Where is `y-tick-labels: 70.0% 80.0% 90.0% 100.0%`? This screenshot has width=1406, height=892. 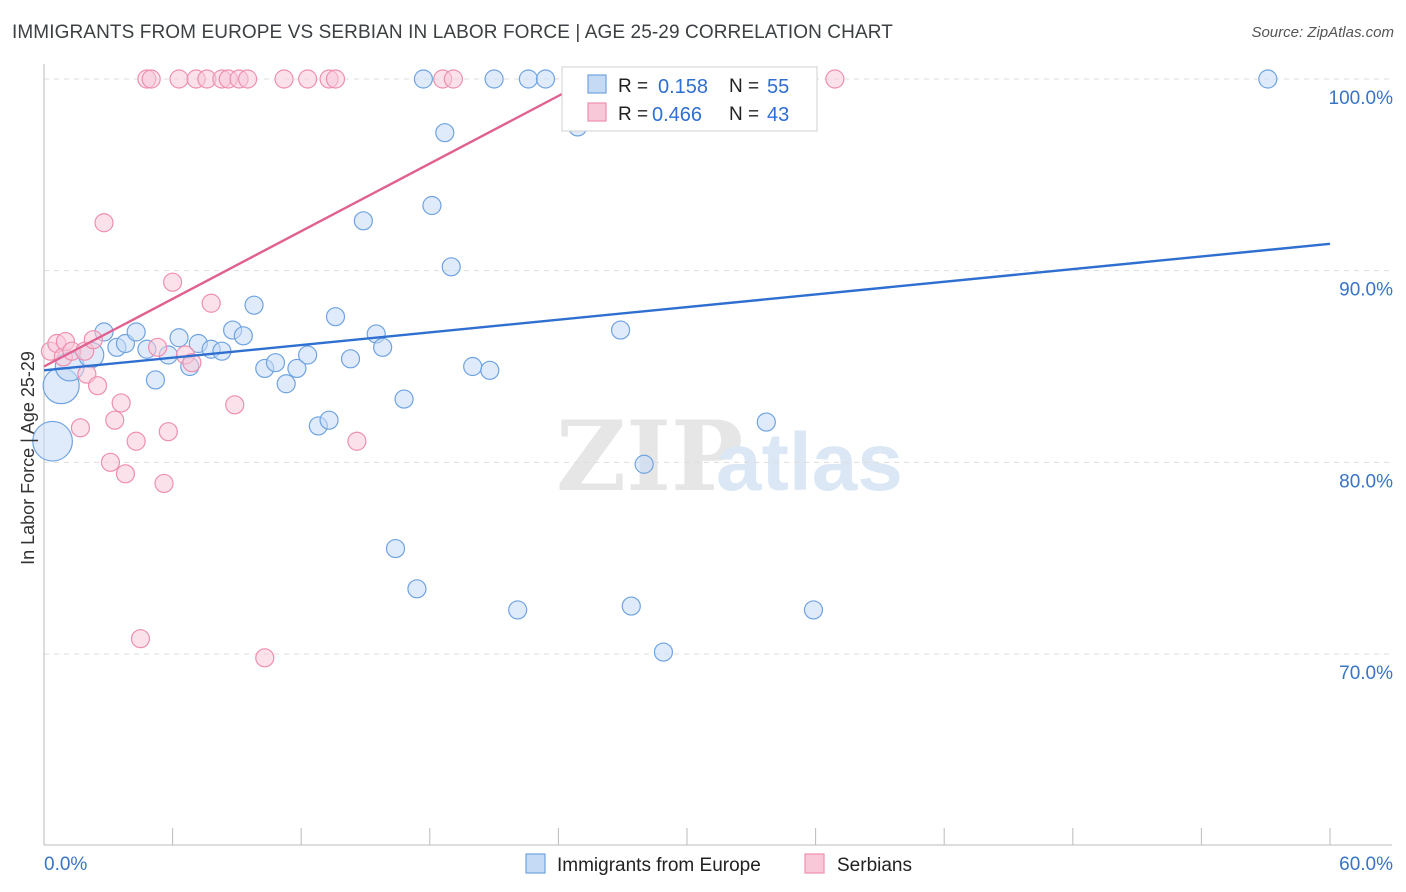
y-tick-labels: 70.0% 80.0% 90.0% 100.0% is located at coordinates (1361, 386).